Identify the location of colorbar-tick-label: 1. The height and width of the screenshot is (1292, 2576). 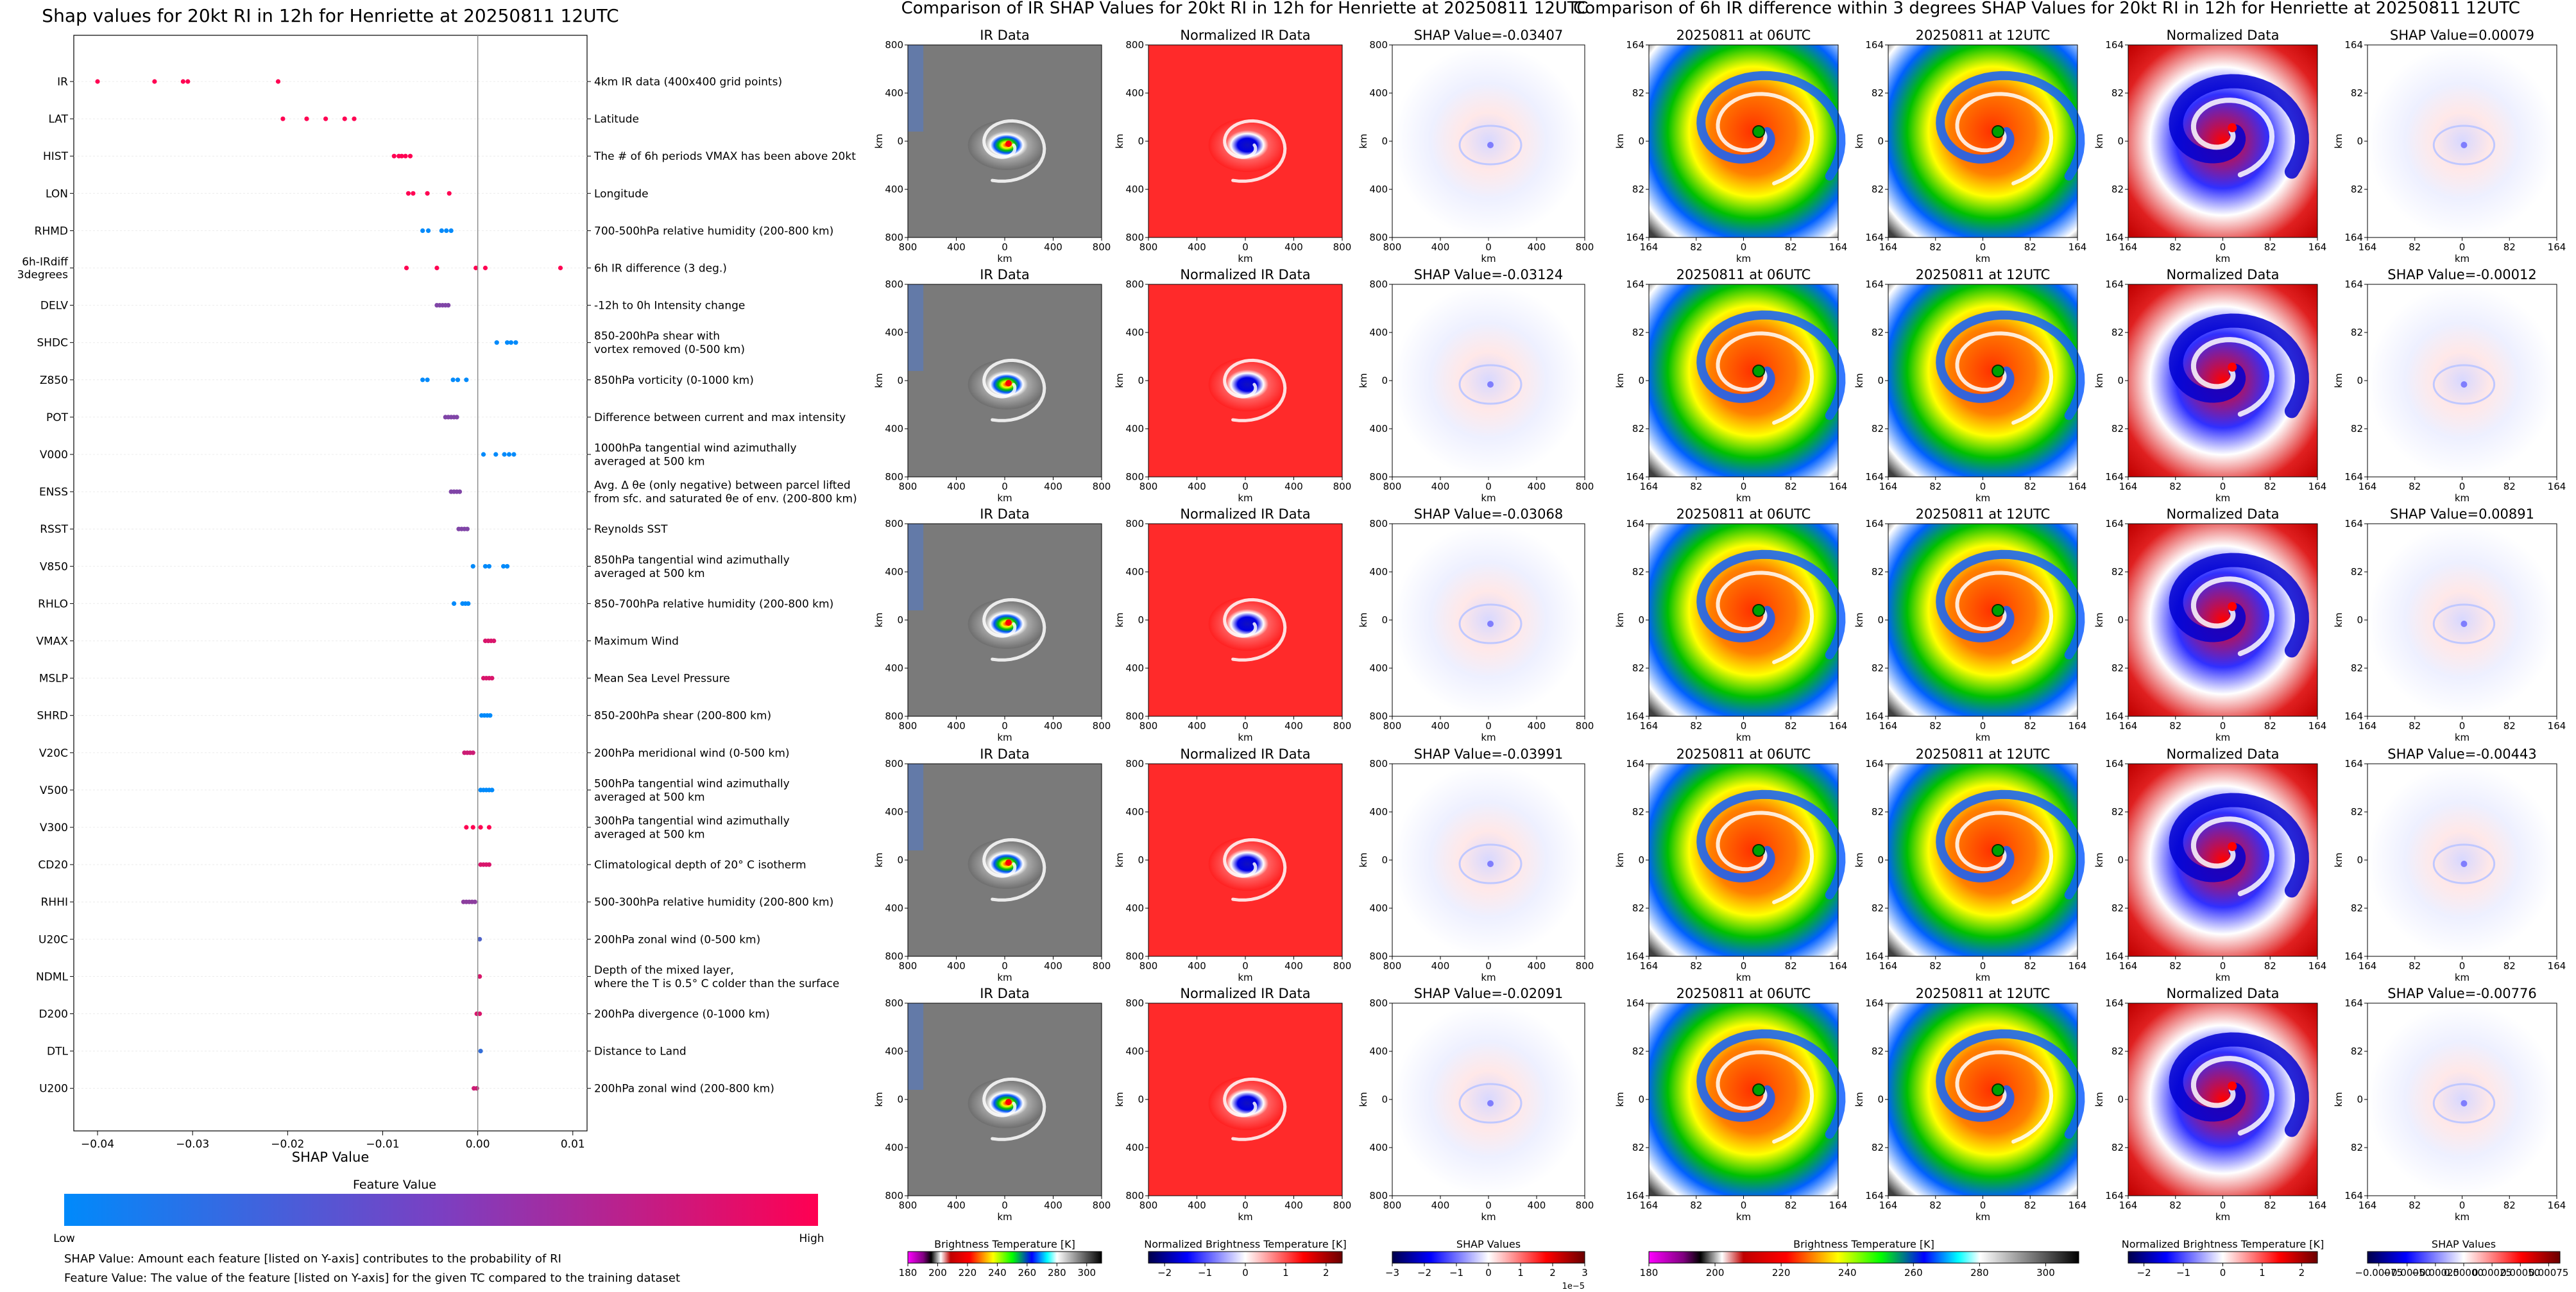
(2262, 1273).